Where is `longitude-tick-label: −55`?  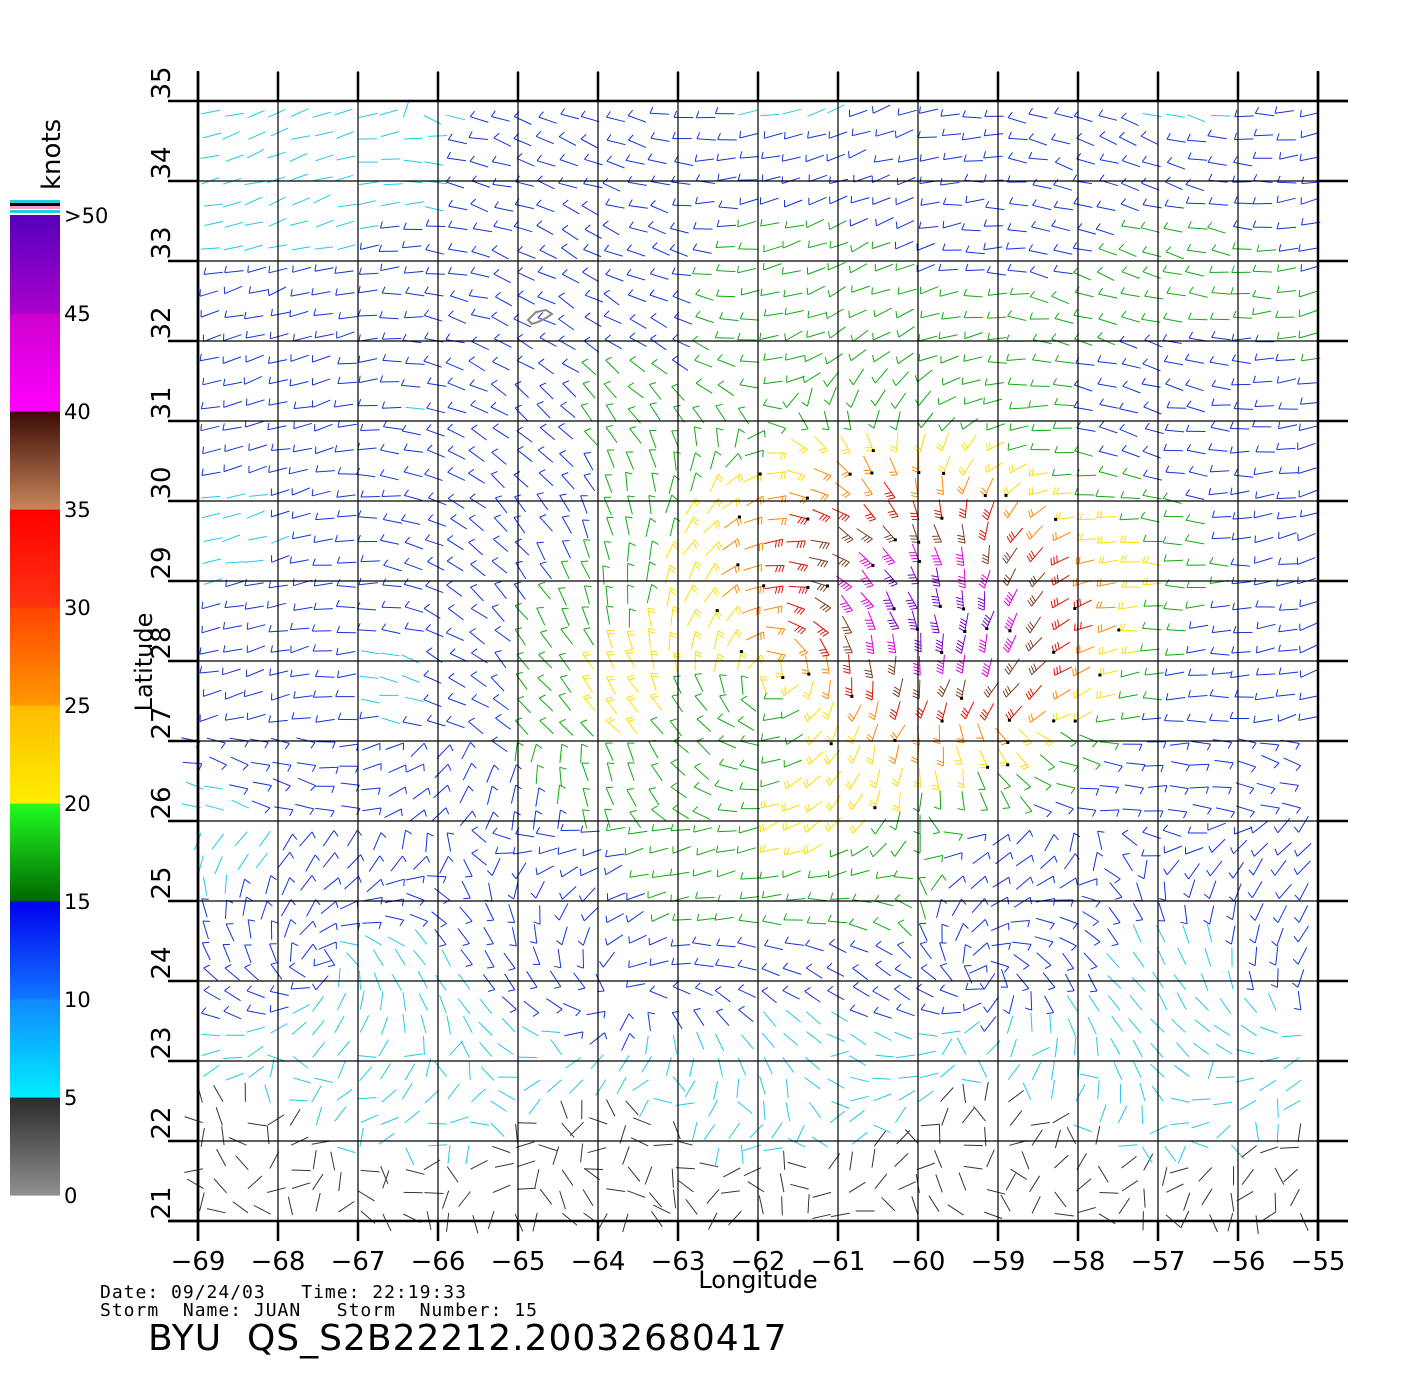 longitude-tick-label: −55 is located at coordinates (1318, 1262).